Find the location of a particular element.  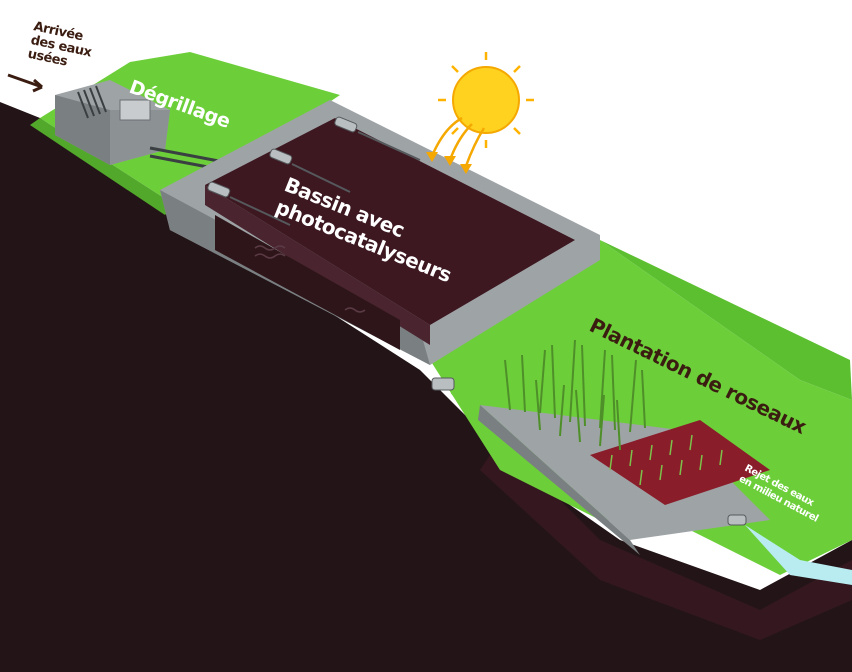

grille-icon is located at coordinates (92, 102).